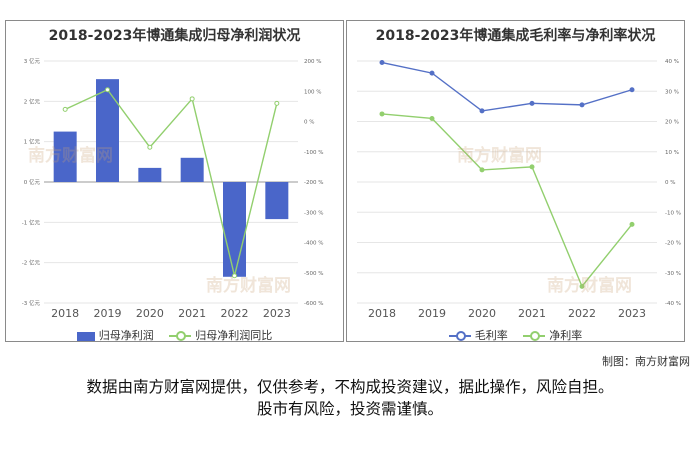  I want to click on legend-item-gross: 毛利率, so click(478, 335).